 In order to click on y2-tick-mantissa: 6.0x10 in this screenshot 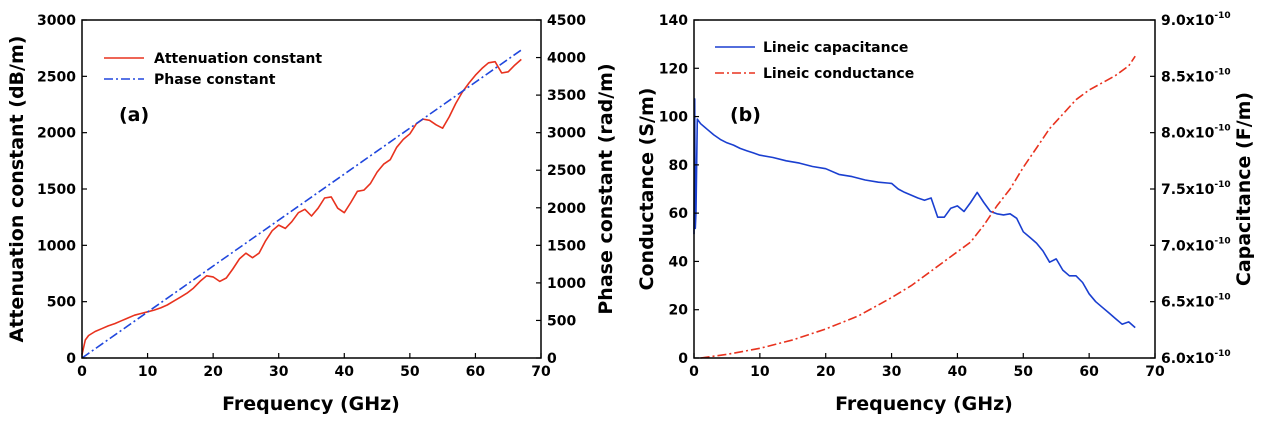, I will do `click(1188, 359)`.